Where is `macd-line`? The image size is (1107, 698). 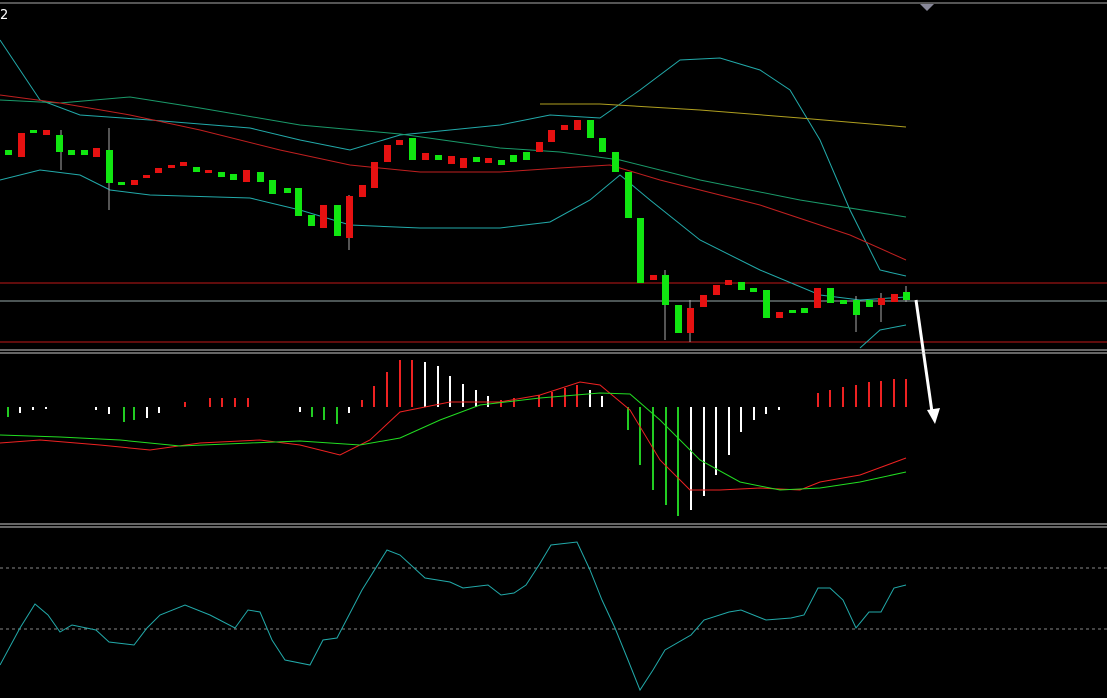
macd-line is located at coordinates (453, 436).